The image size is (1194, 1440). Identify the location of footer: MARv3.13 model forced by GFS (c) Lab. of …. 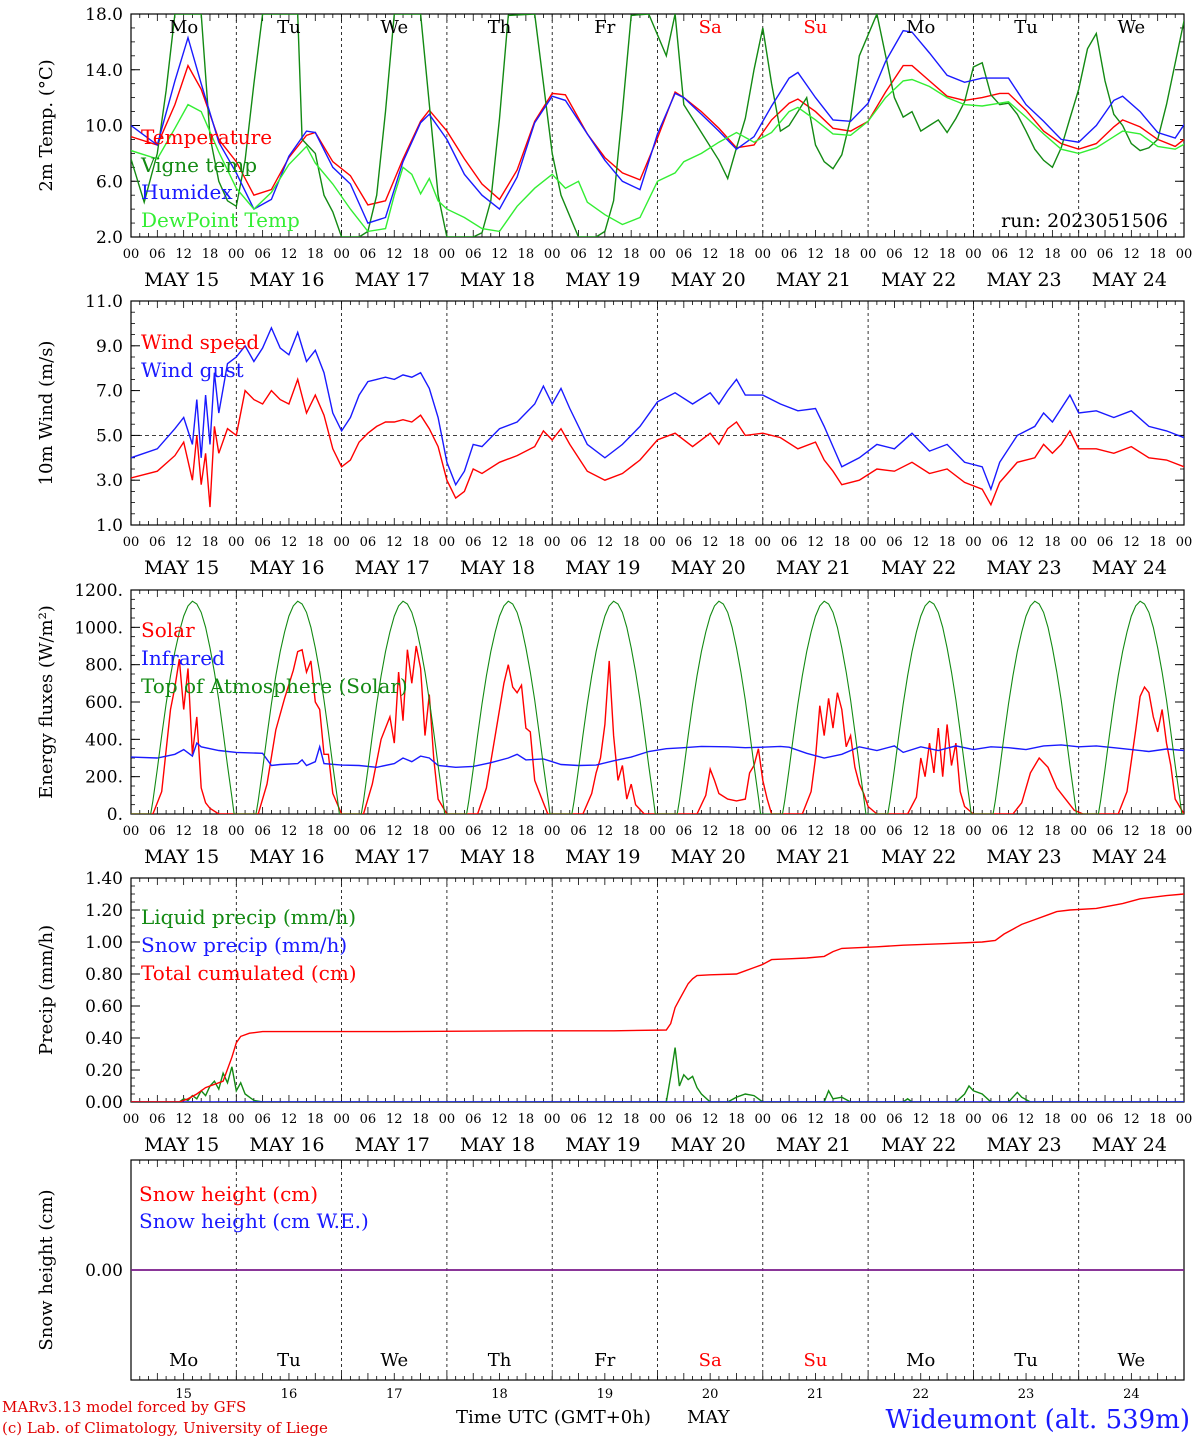
(596, 1417).